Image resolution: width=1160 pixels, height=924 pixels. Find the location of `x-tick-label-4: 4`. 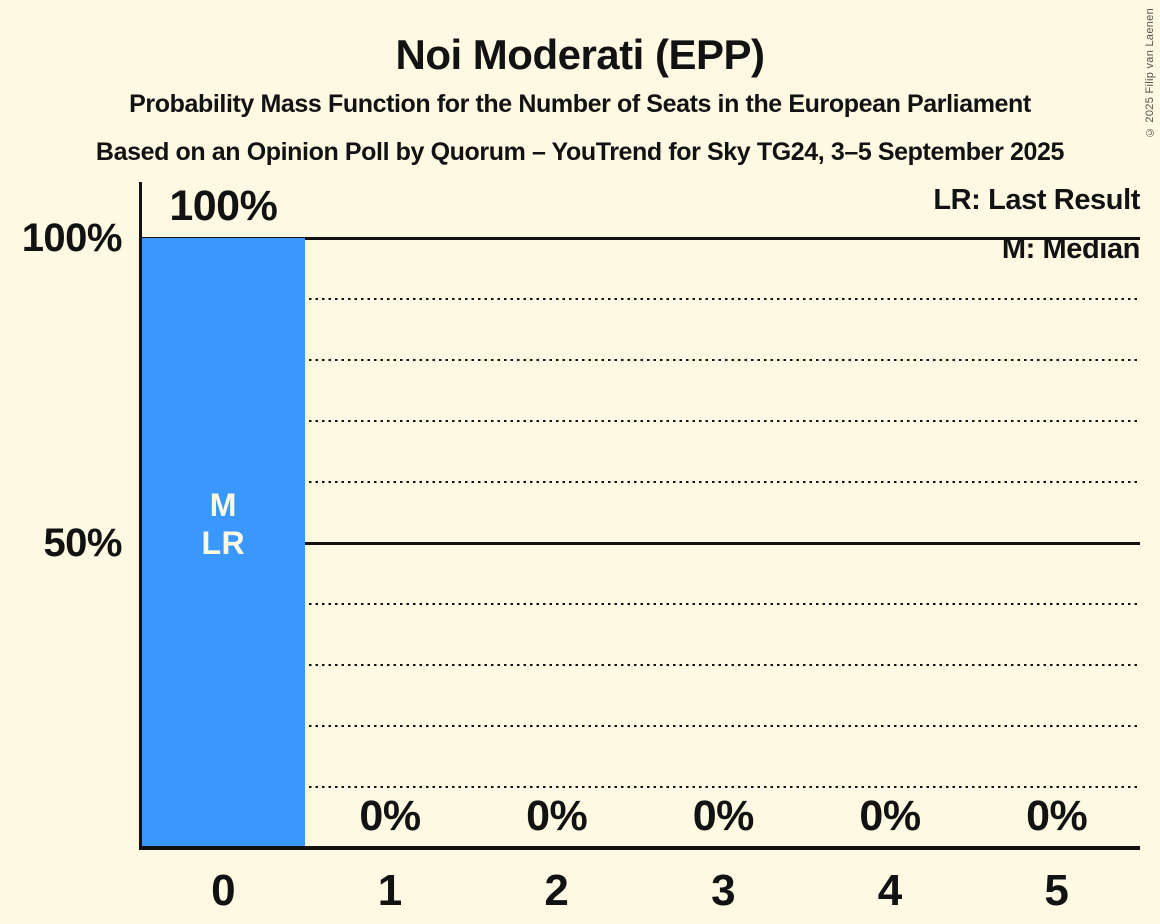

x-tick-label-4: 4 is located at coordinates (890, 890).